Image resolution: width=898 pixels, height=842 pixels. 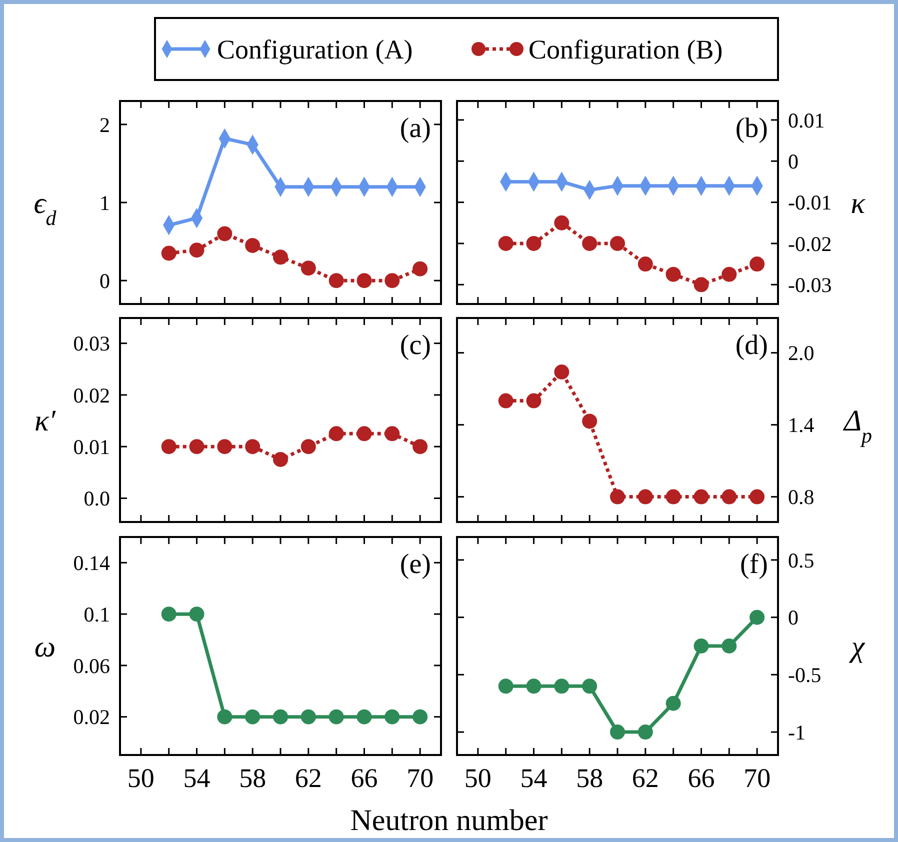 I want to click on annotation: (f), so click(x=754, y=564).